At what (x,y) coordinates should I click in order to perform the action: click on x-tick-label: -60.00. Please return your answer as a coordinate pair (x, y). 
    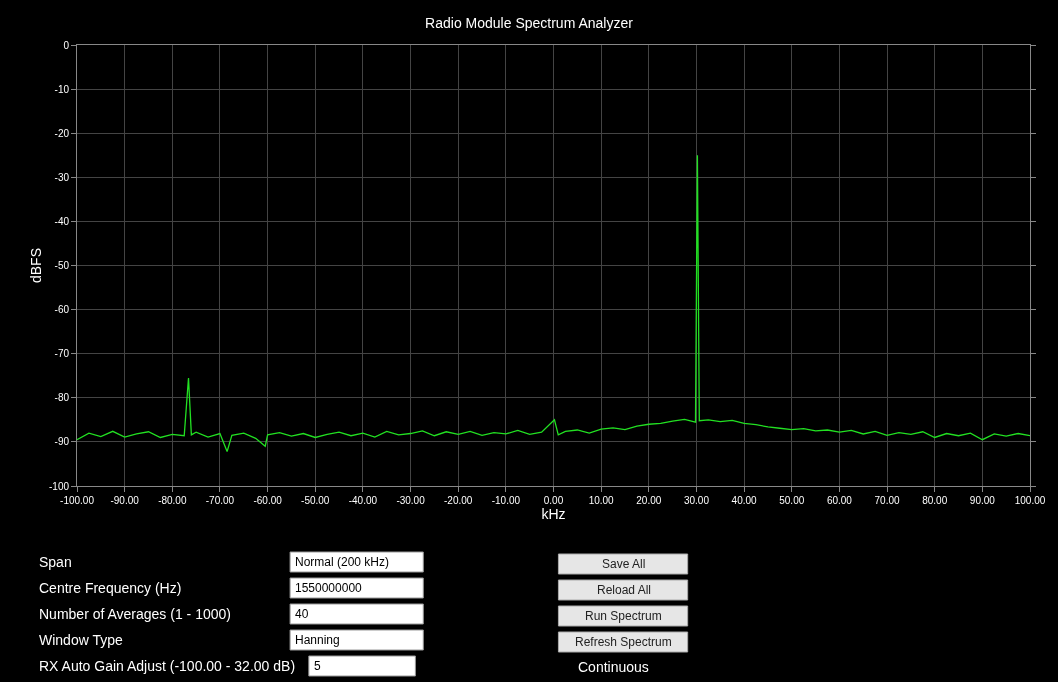
    Looking at the image, I should click on (268, 500).